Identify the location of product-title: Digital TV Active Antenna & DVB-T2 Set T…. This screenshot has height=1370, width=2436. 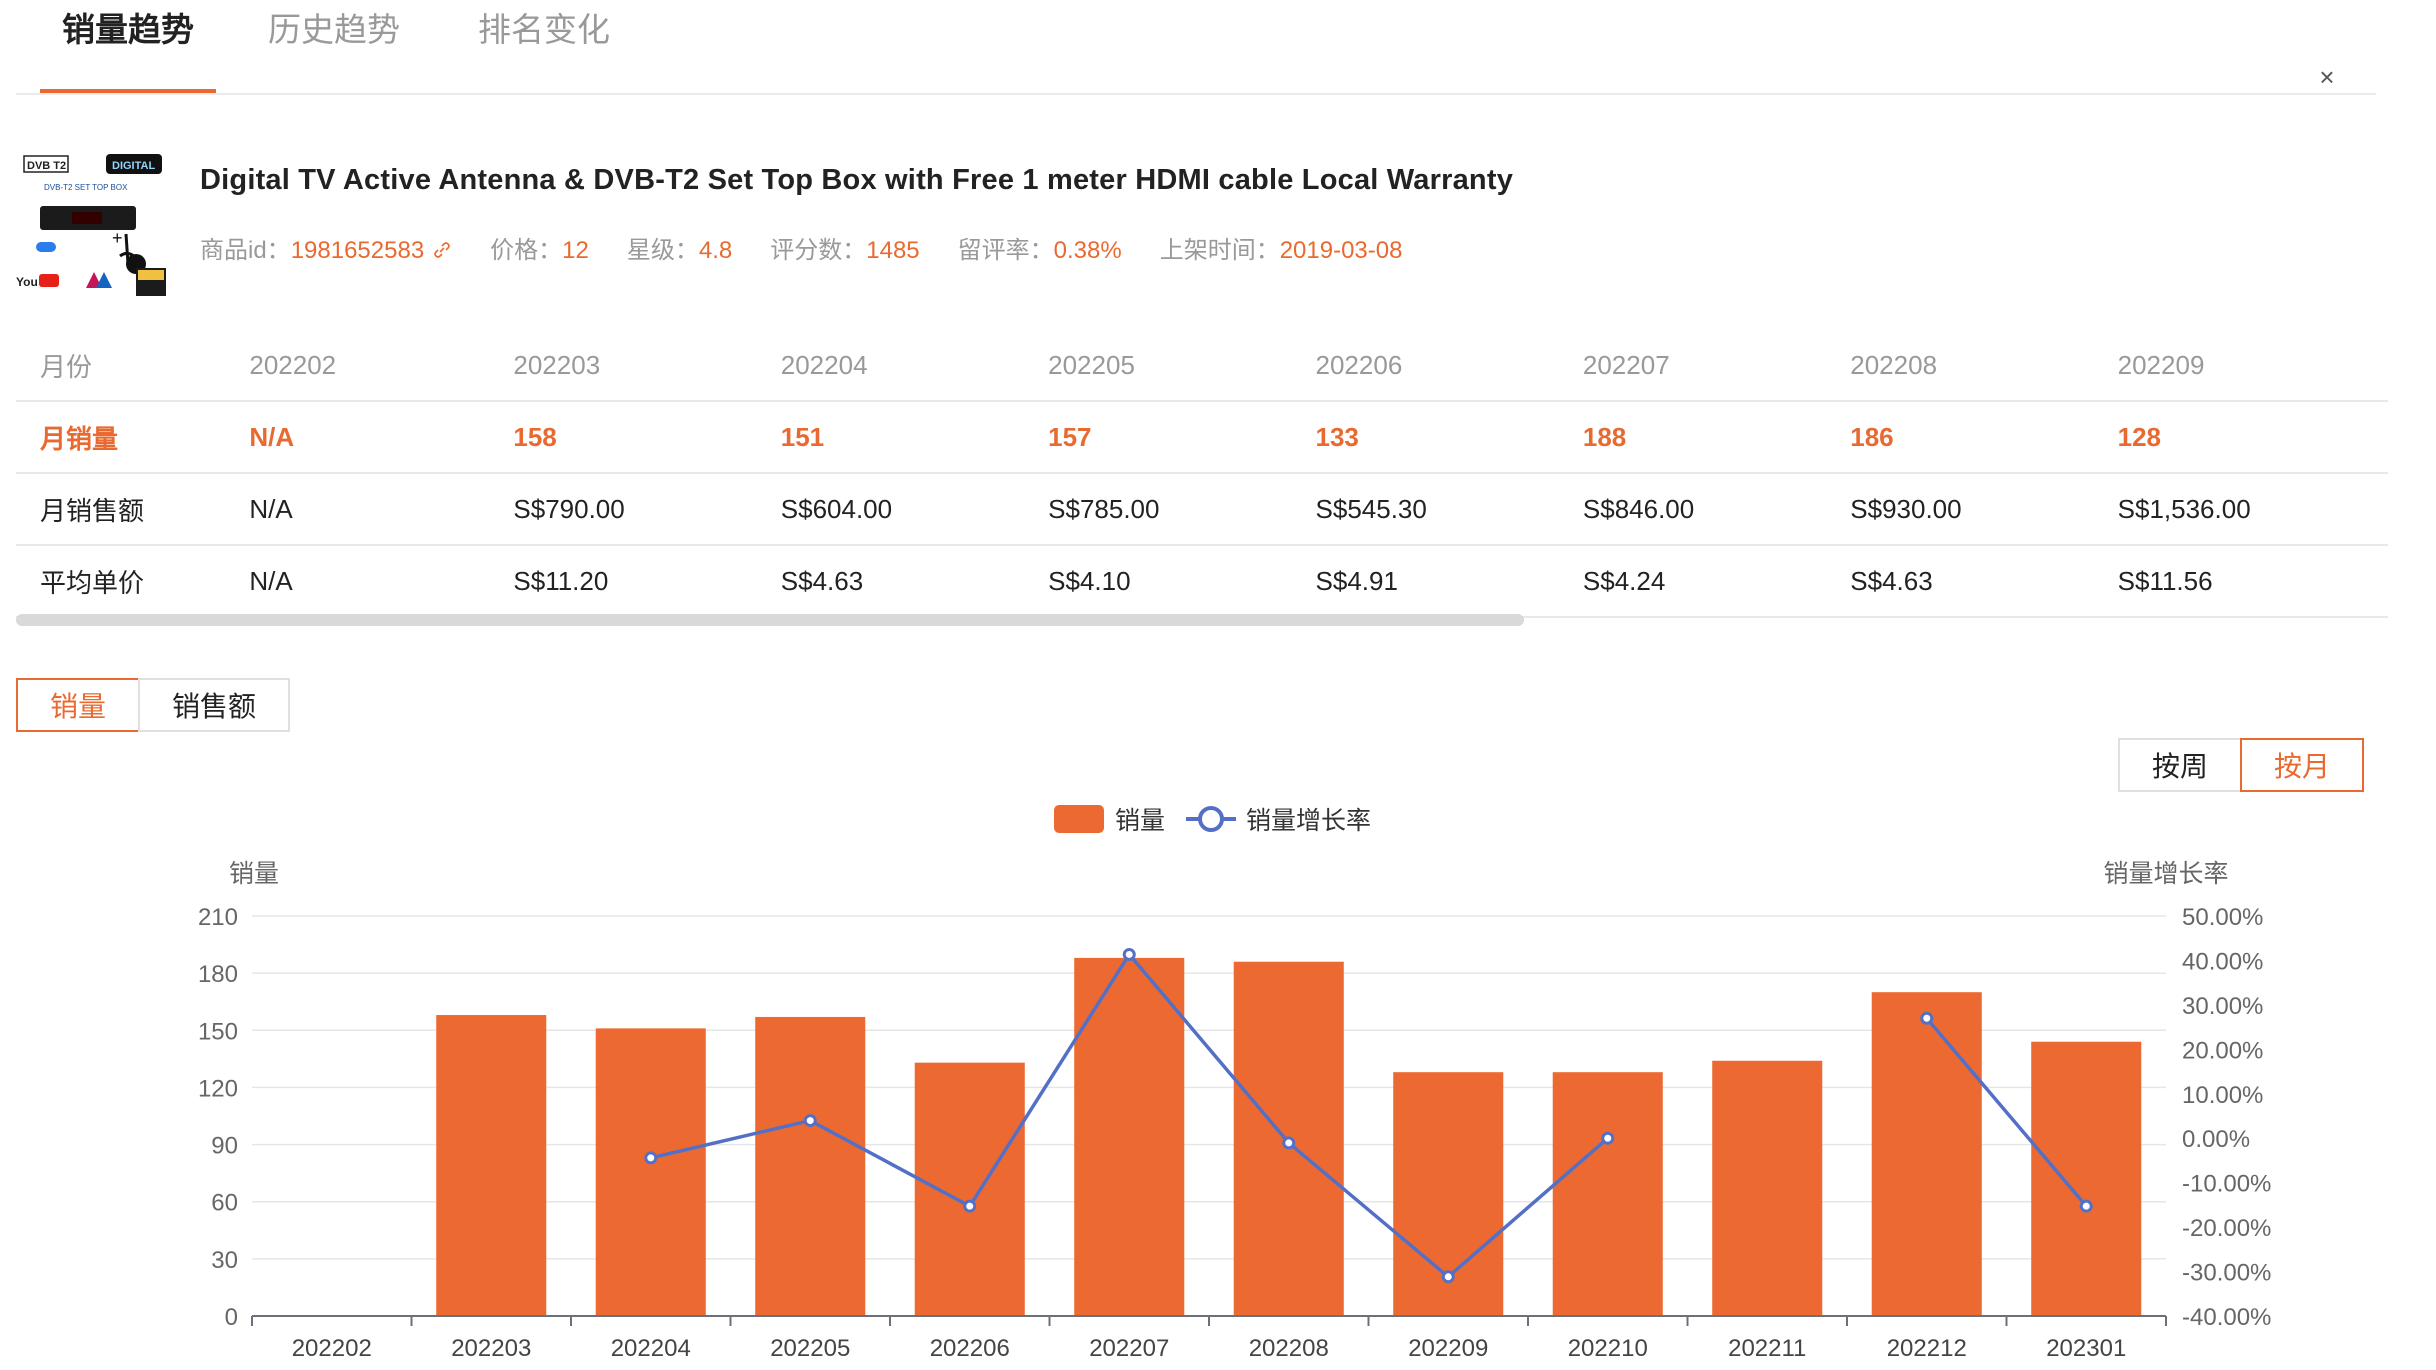
(857, 180).